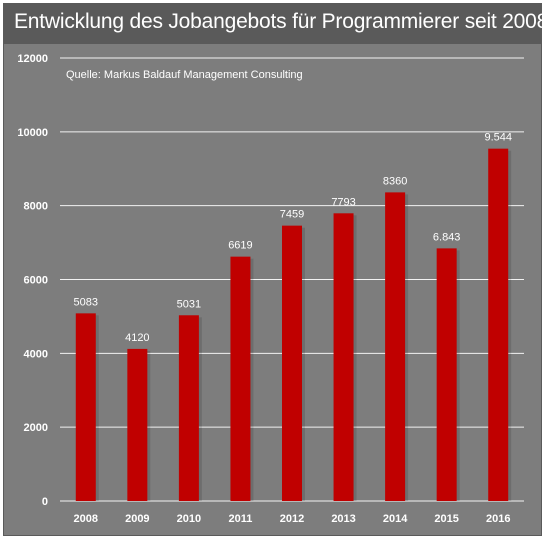 The image size is (546, 541). I want to click on y-tick-label: 6000, so click(36, 281).